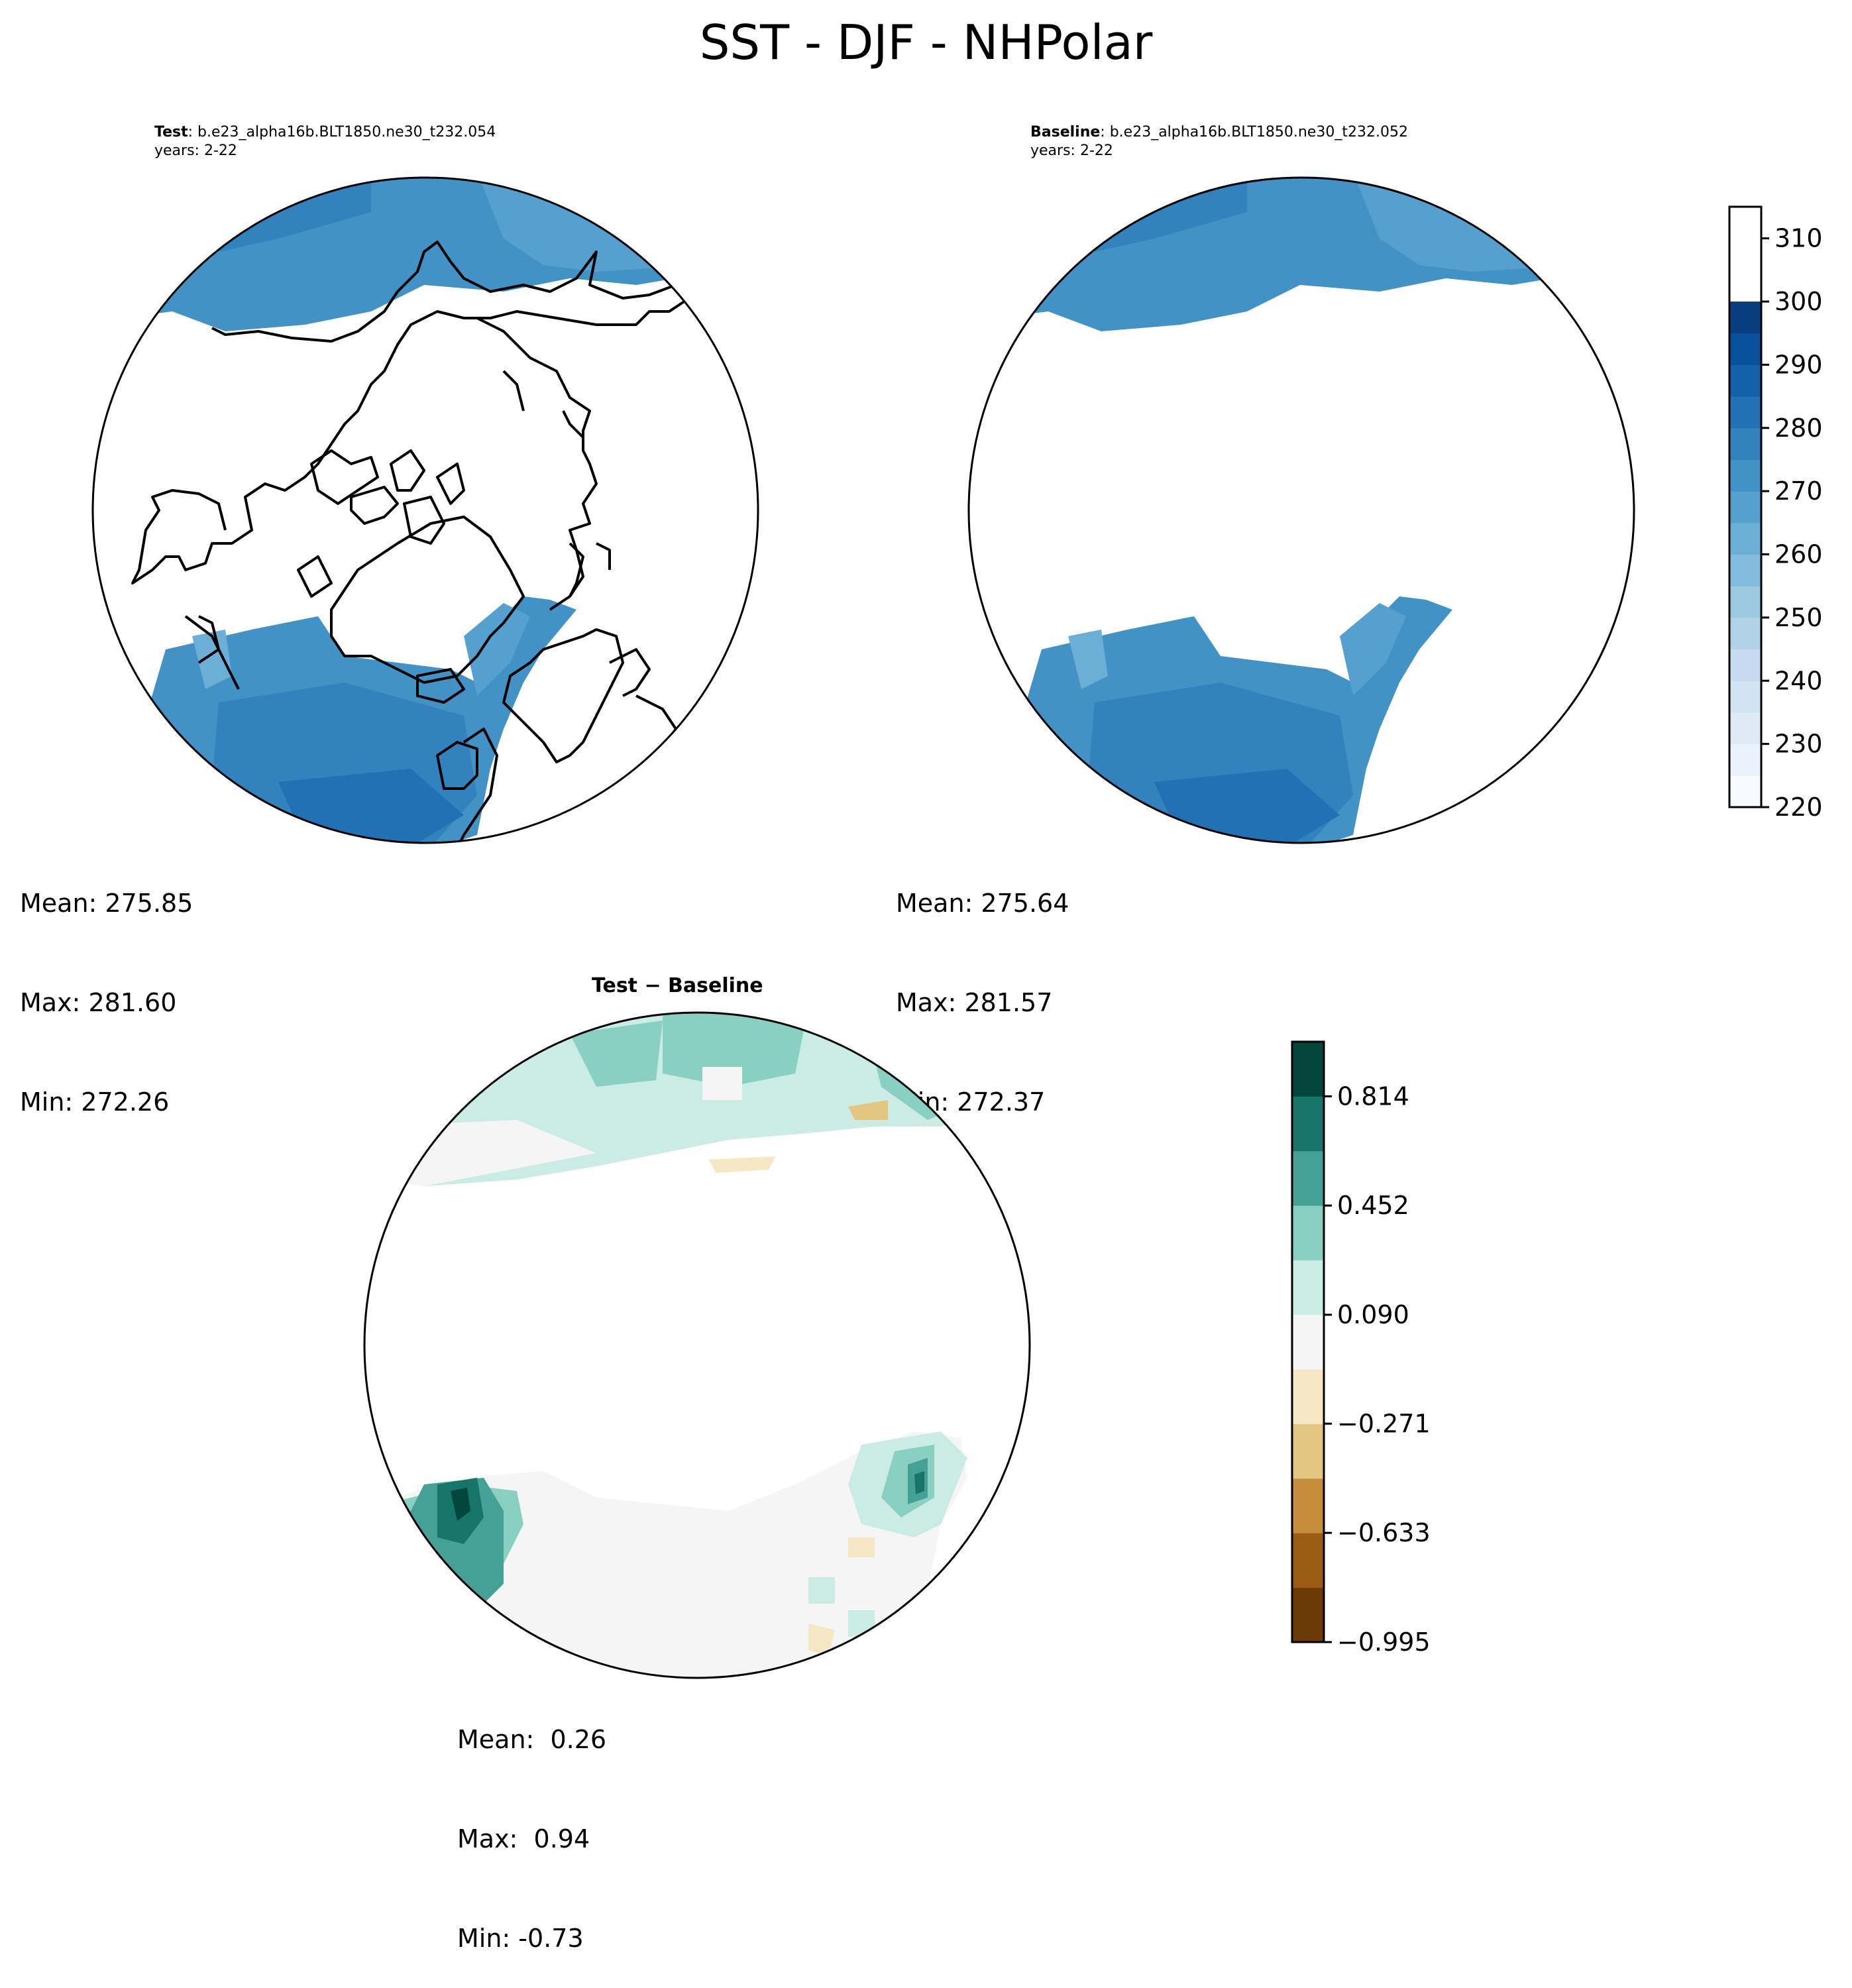 This screenshot has height=1988, width=1852. Describe the element at coordinates (1254, 132) in the screenshot. I see `baseline-case: : b.e23_alpha16b.BLT1850.ne30_t232.052` at that location.